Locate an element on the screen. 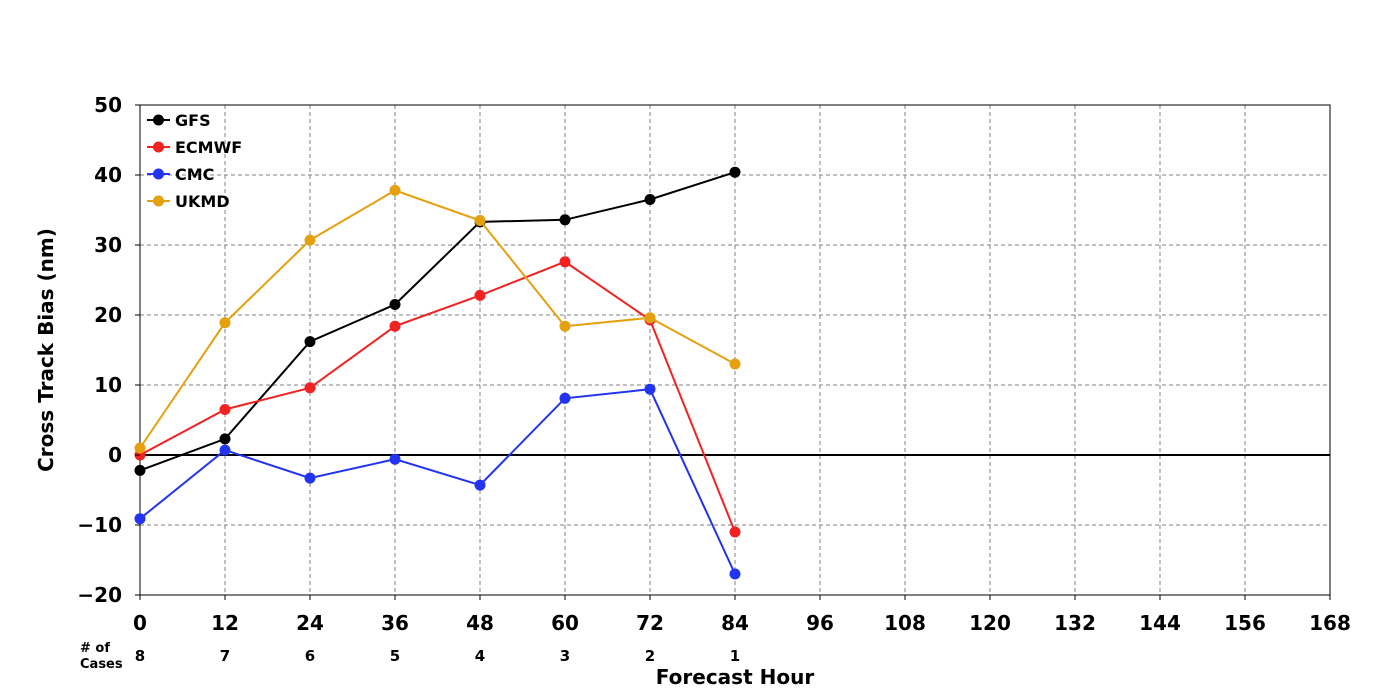 This screenshot has height=700, width=1400. case-count: 7 is located at coordinates (225, 656).